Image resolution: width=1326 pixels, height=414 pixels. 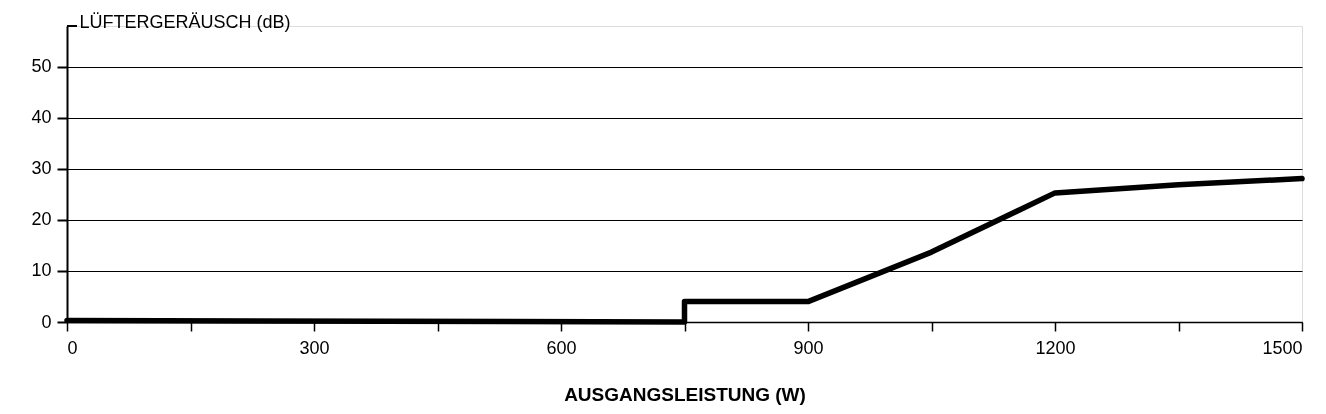 I want to click on x-tick-label: 1200, so click(x=1055, y=347).